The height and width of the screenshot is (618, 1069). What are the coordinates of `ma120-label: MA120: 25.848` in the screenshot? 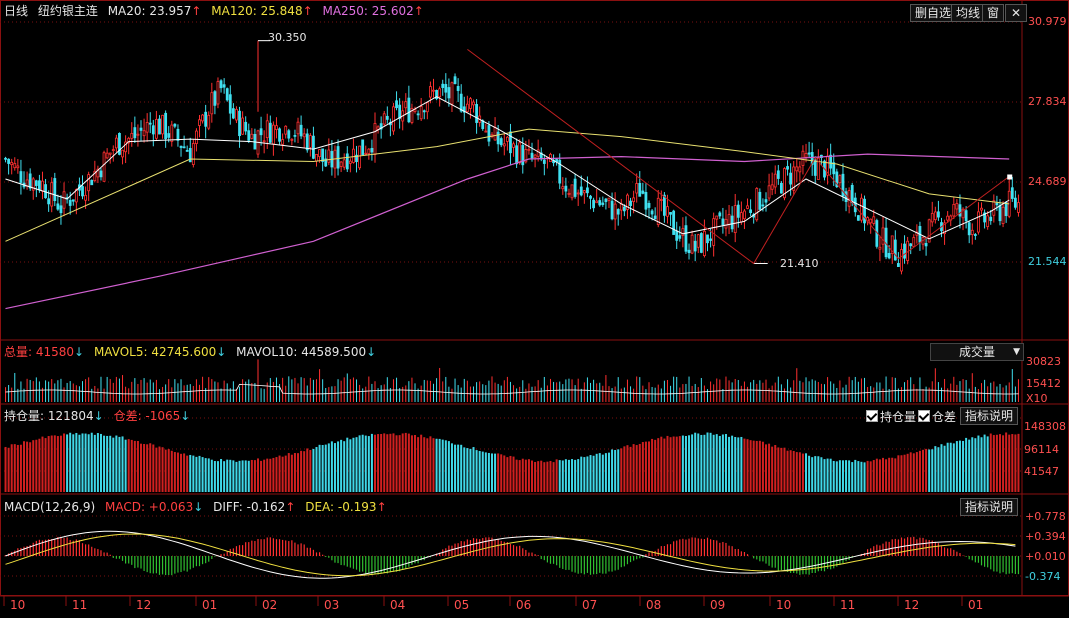 It's located at (257, 11).